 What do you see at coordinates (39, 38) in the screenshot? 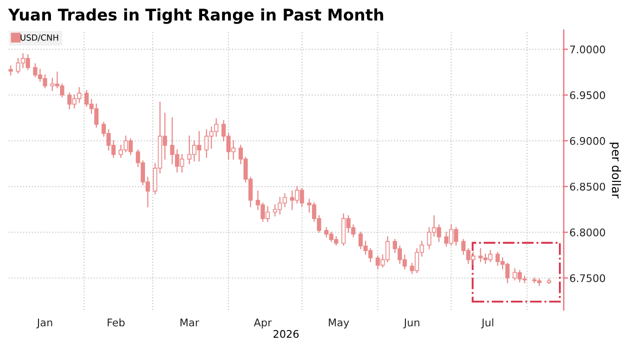
I see `legend-label: USD/CNH` at bounding box center [39, 38].